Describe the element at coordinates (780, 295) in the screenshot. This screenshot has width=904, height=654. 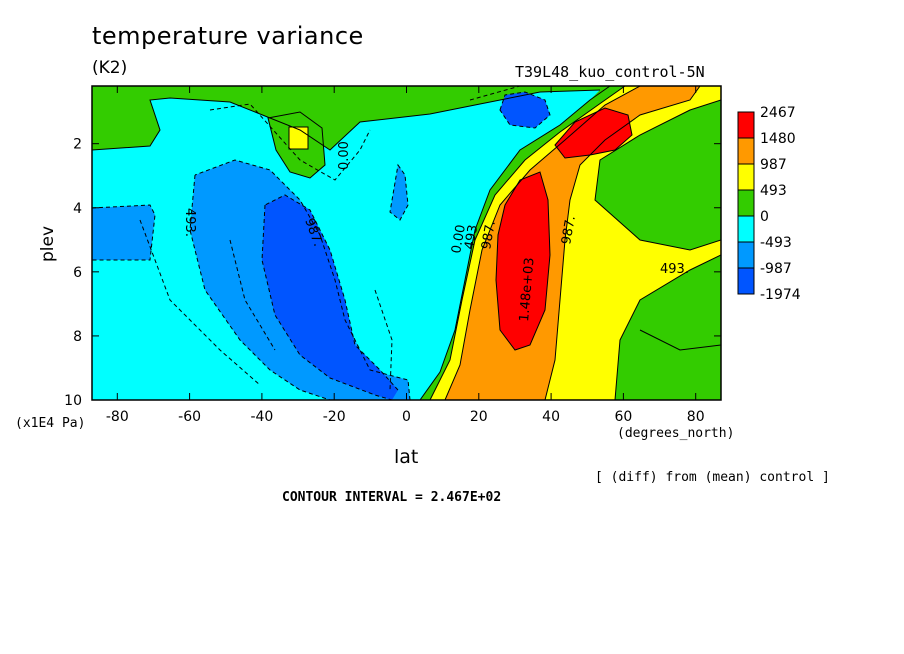
I see `legend-label: -1974` at that location.